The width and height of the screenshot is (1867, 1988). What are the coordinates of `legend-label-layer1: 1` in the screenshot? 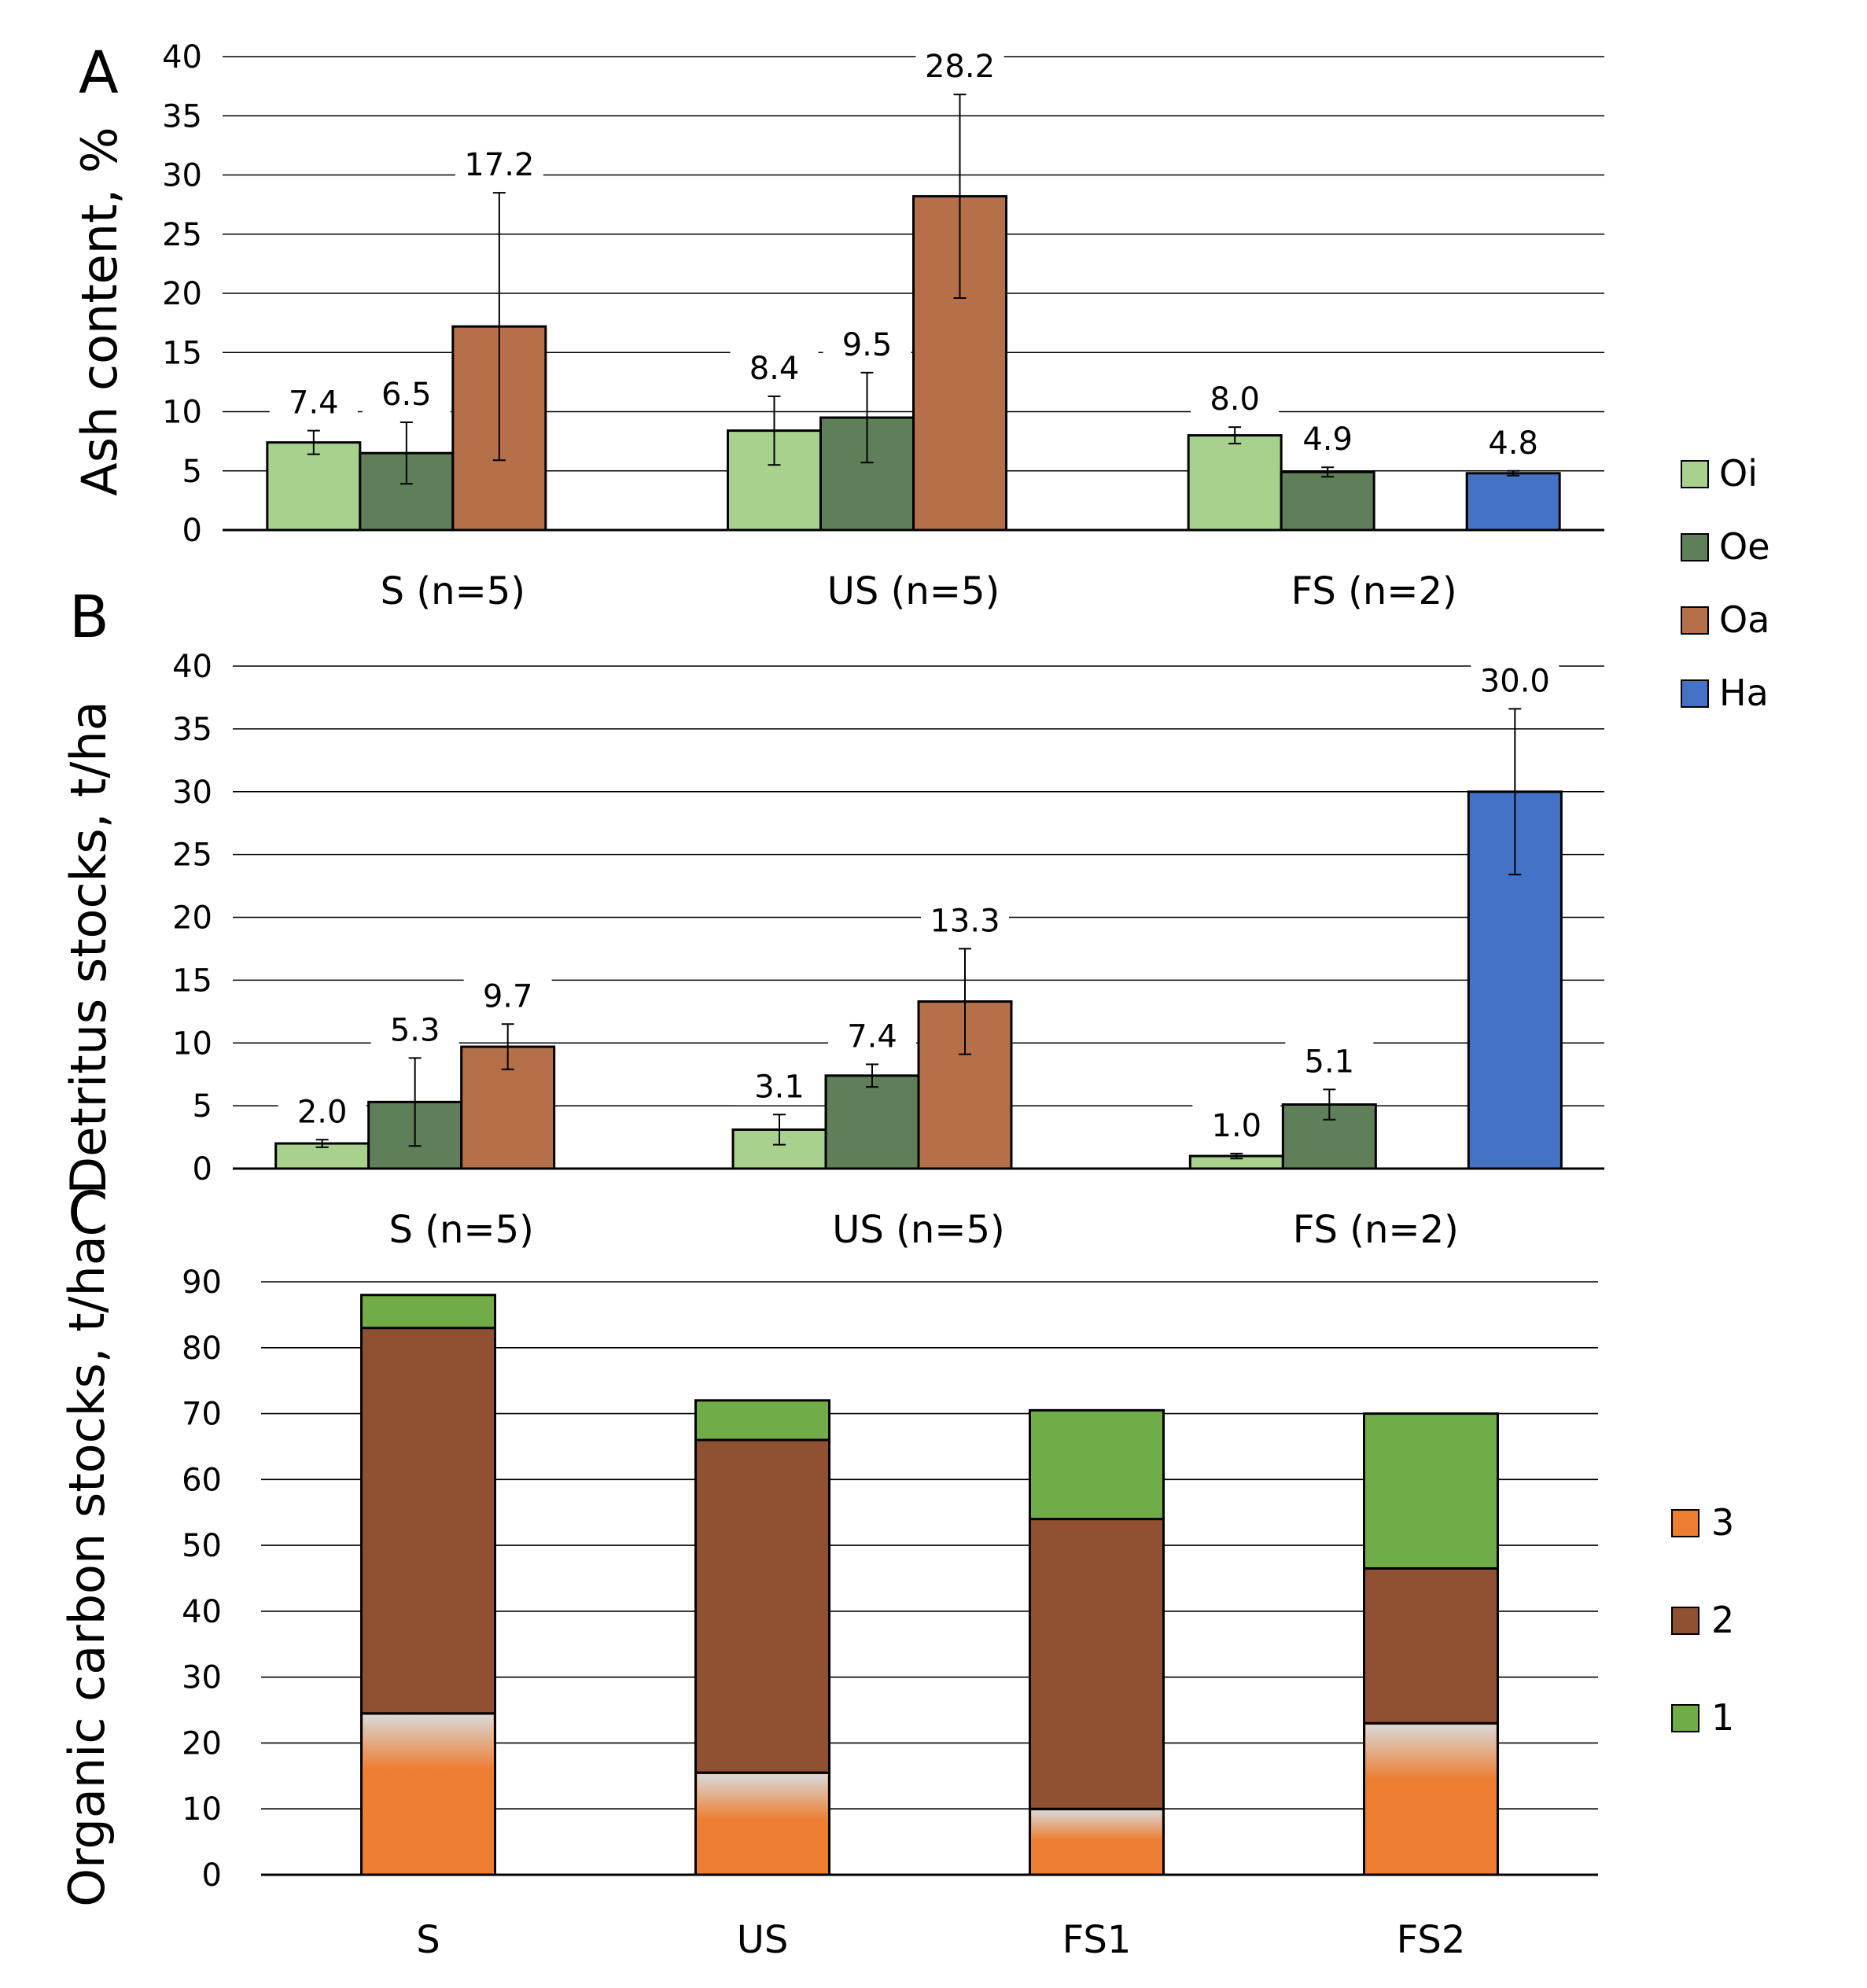 It's located at (1722, 1717).